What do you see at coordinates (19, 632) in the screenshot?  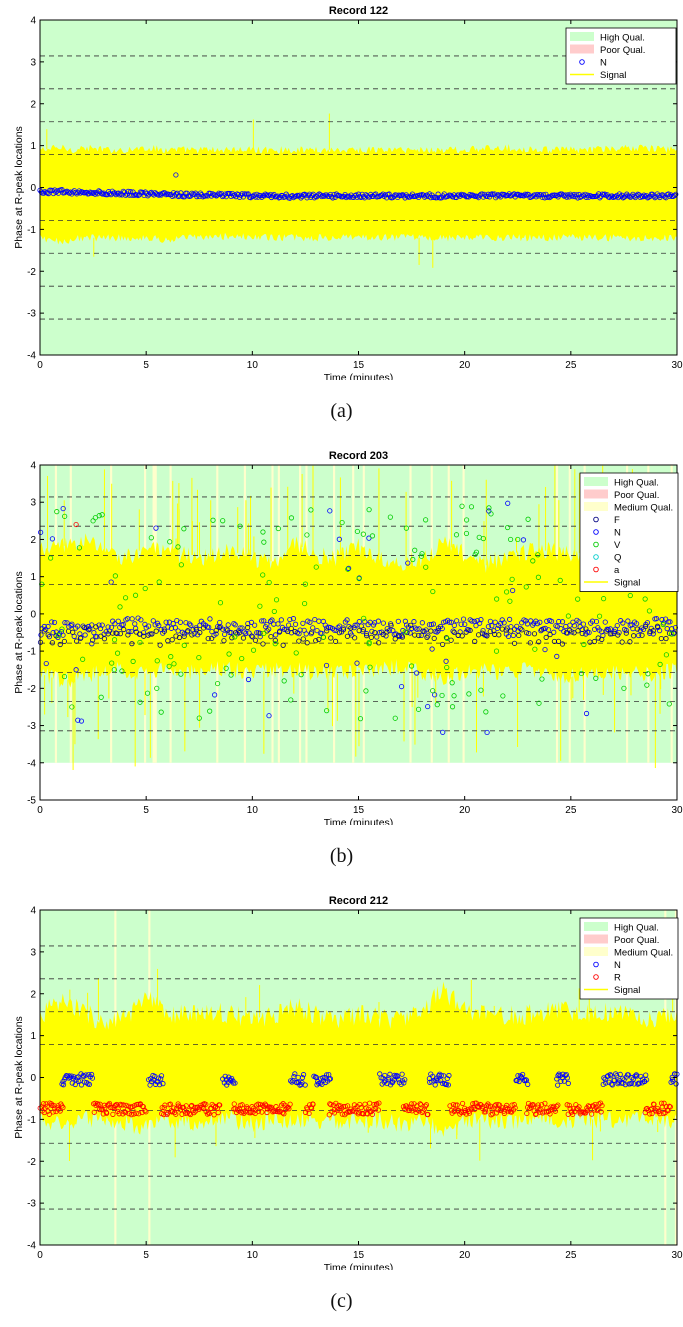 I see `y-axis-label: Phase at R-peak locations` at bounding box center [19, 632].